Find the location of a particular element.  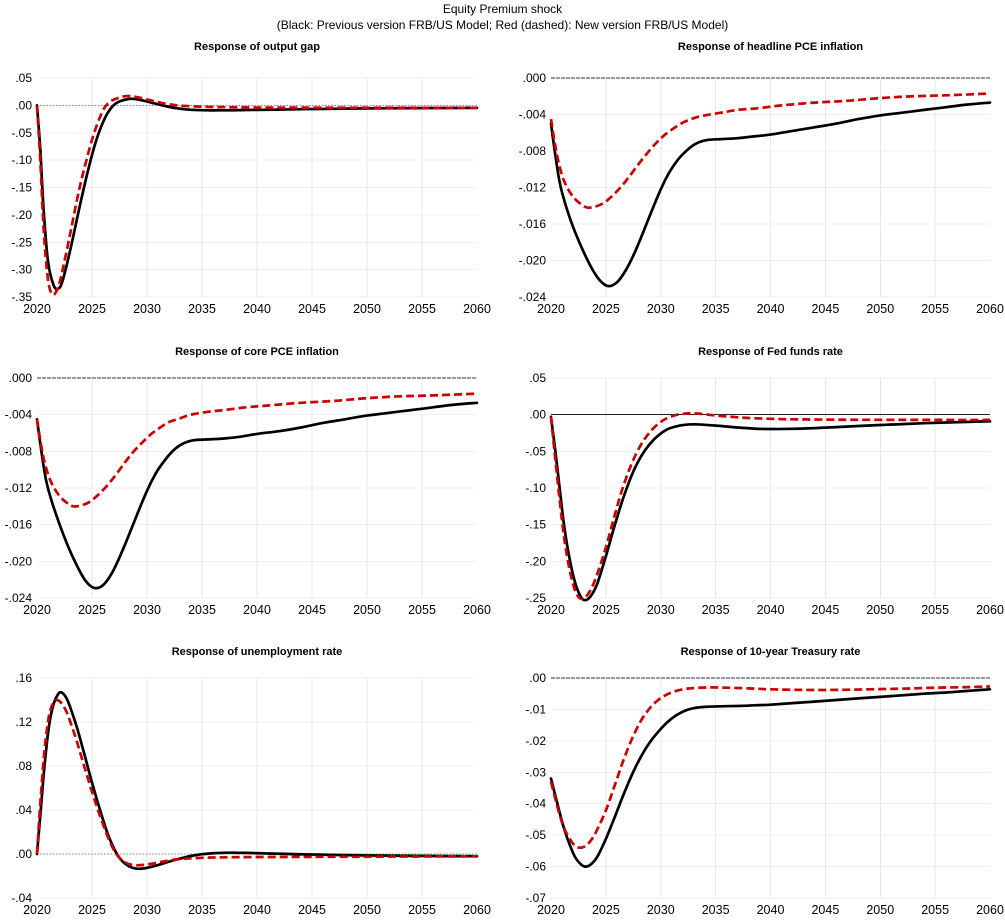

y-tick-label: -.03 is located at coordinates (535, 772).